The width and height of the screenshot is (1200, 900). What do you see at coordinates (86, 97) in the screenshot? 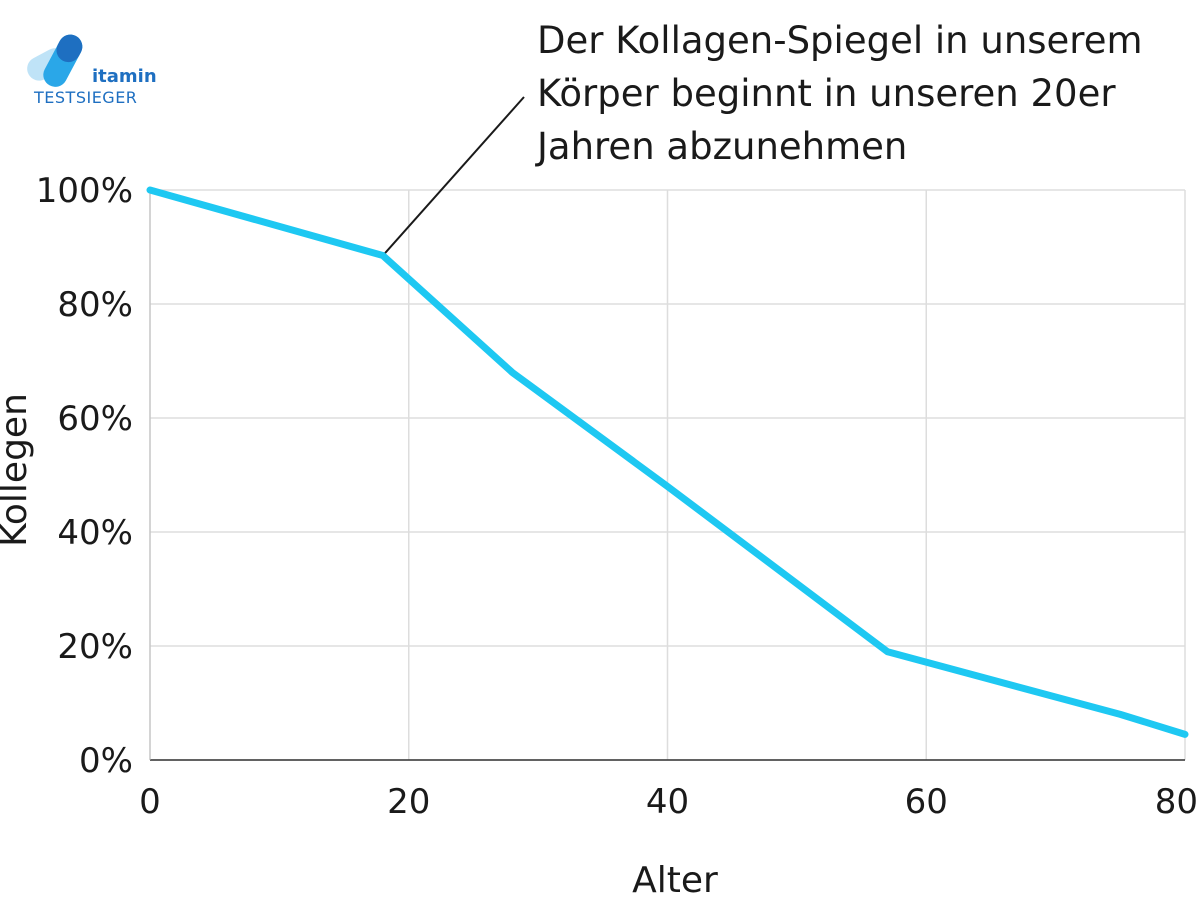
I see `logo-subtitle: TESTSIEGER` at bounding box center [86, 97].